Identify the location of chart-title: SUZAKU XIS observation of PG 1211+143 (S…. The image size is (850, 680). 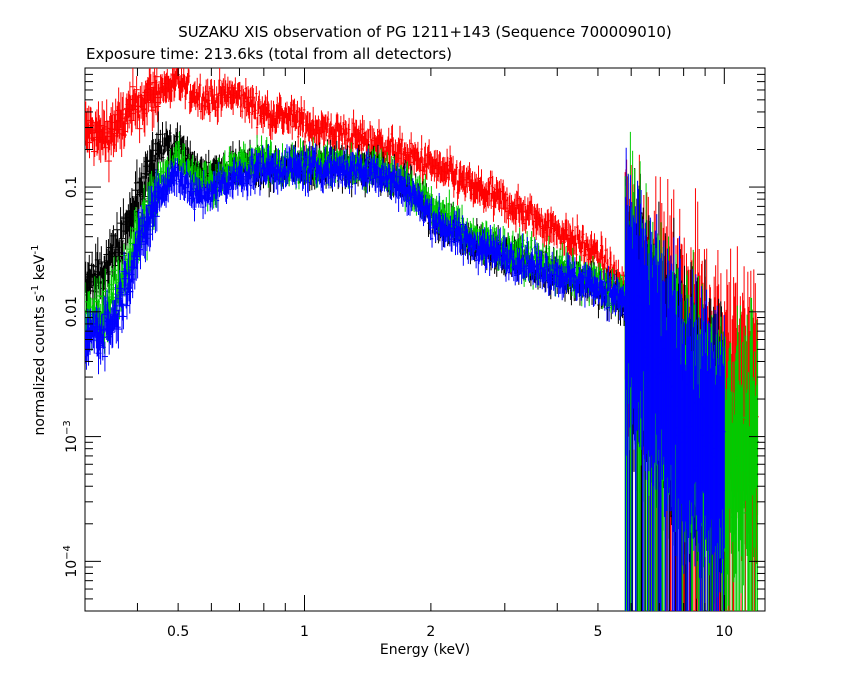
(425, 32).